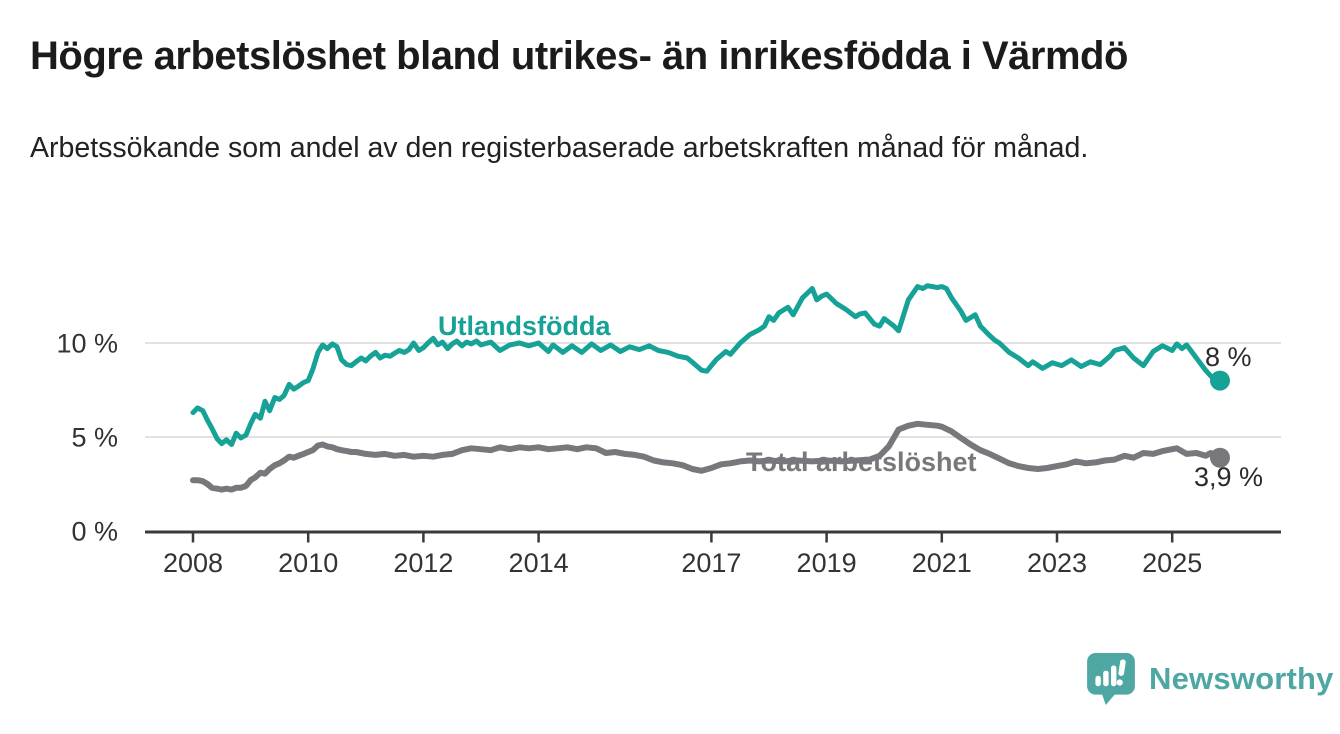  What do you see at coordinates (94, 532) in the screenshot?
I see `y-tick-label: 0 %` at bounding box center [94, 532].